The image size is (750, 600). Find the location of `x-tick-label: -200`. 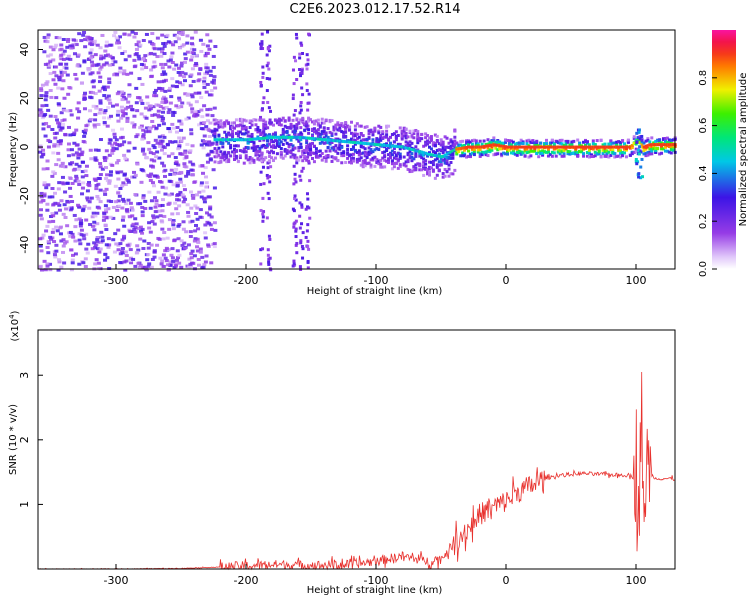

x-tick-label: -200 is located at coordinates (246, 580).